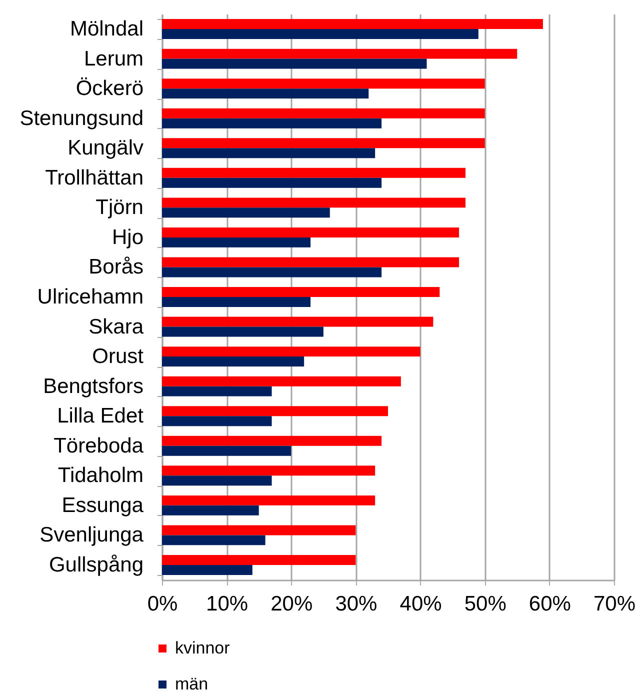  I want to click on y-tick-label: Stenungsund, so click(82, 118).